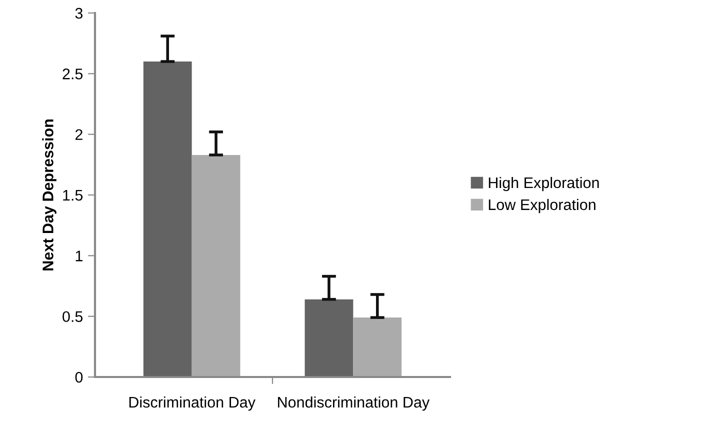 The width and height of the screenshot is (704, 426). What do you see at coordinates (49, 195) in the screenshot?
I see `y-axis-title: Next Day Depression` at bounding box center [49, 195].